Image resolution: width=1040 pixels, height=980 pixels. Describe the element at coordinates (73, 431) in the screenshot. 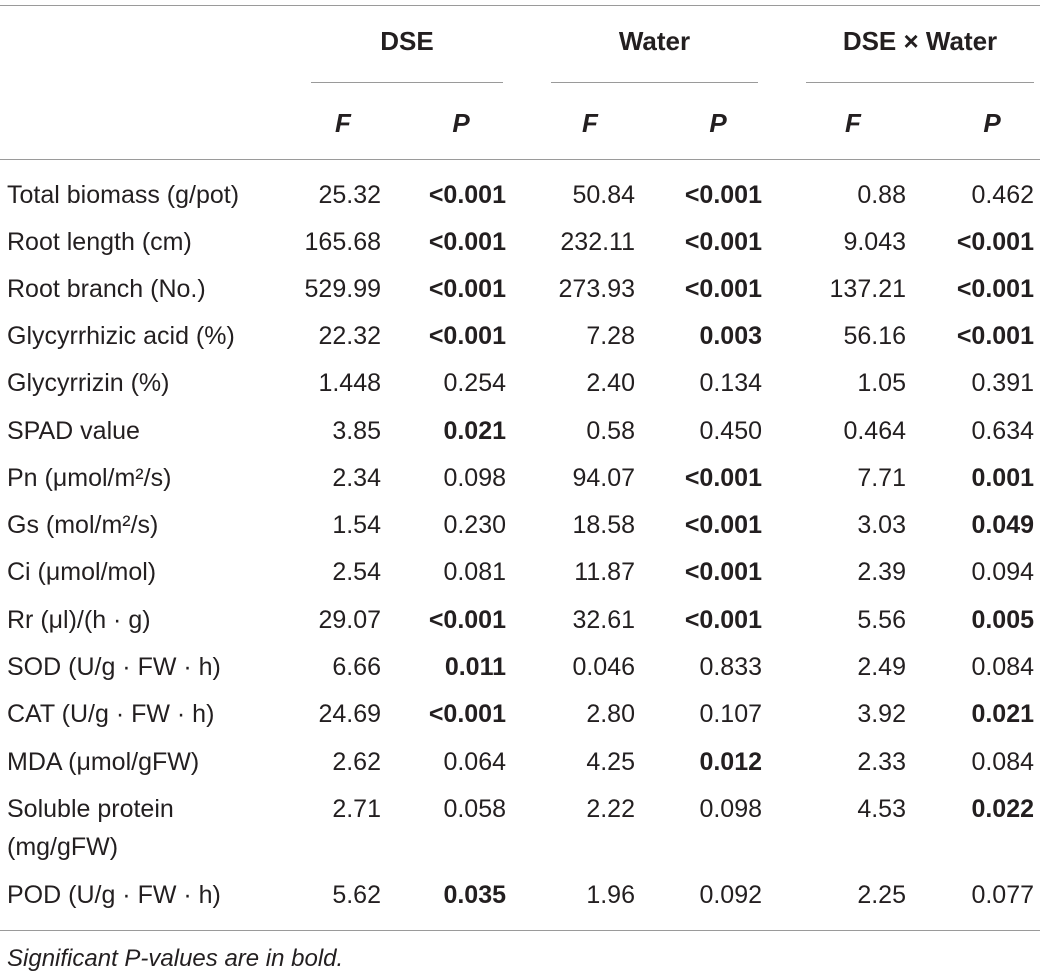

I see `row-label: SPAD value` at that location.